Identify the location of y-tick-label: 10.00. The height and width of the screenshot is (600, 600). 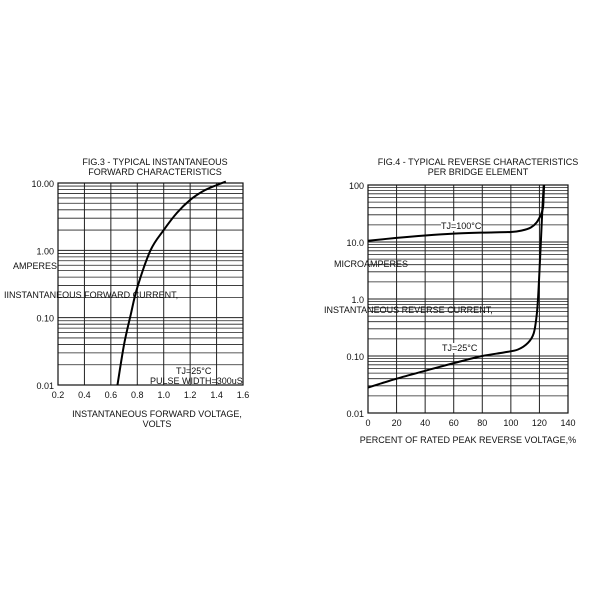
(42, 184).